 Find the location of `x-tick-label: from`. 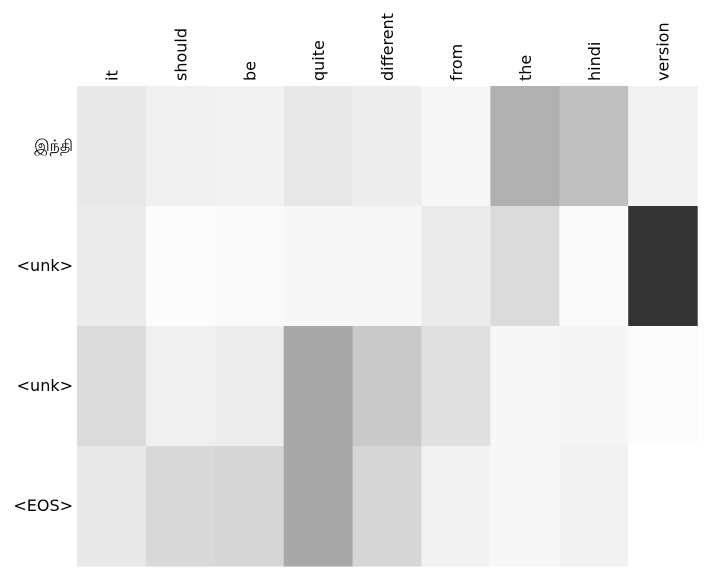

x-tick-label: from is located at coordinates (456, 62).